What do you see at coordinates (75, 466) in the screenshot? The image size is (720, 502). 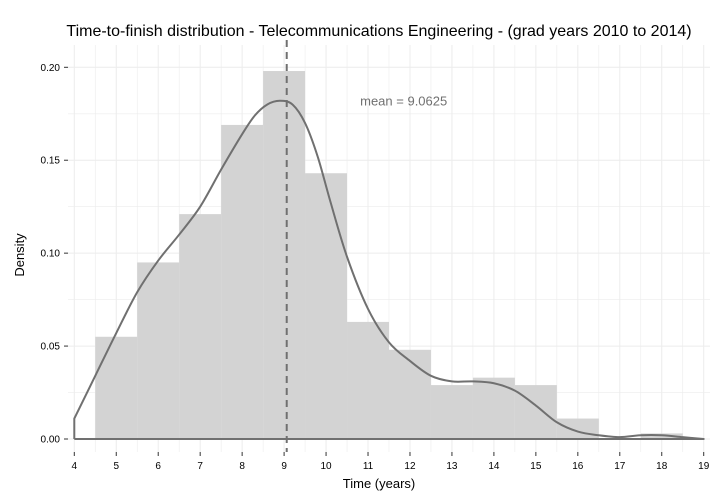 I see `x-tick-label: 4` at bounding box center [75, 466].